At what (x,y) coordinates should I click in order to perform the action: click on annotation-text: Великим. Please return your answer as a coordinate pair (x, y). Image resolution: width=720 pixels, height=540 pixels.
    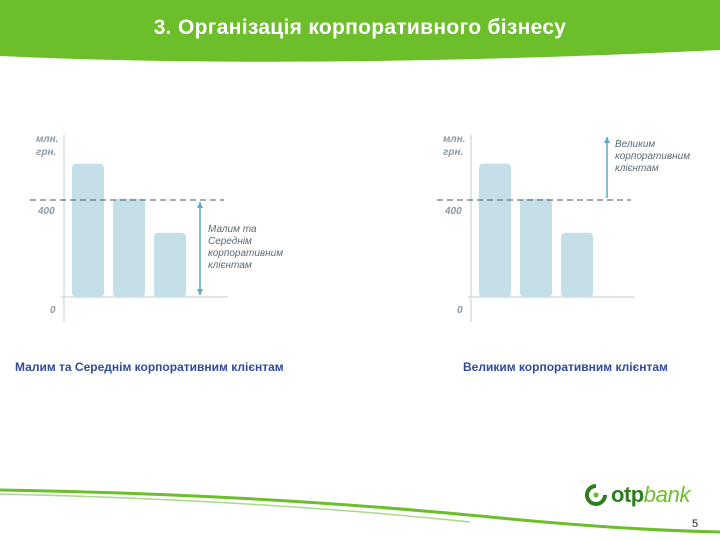
    Looking at the image, I should click on (635, 144).